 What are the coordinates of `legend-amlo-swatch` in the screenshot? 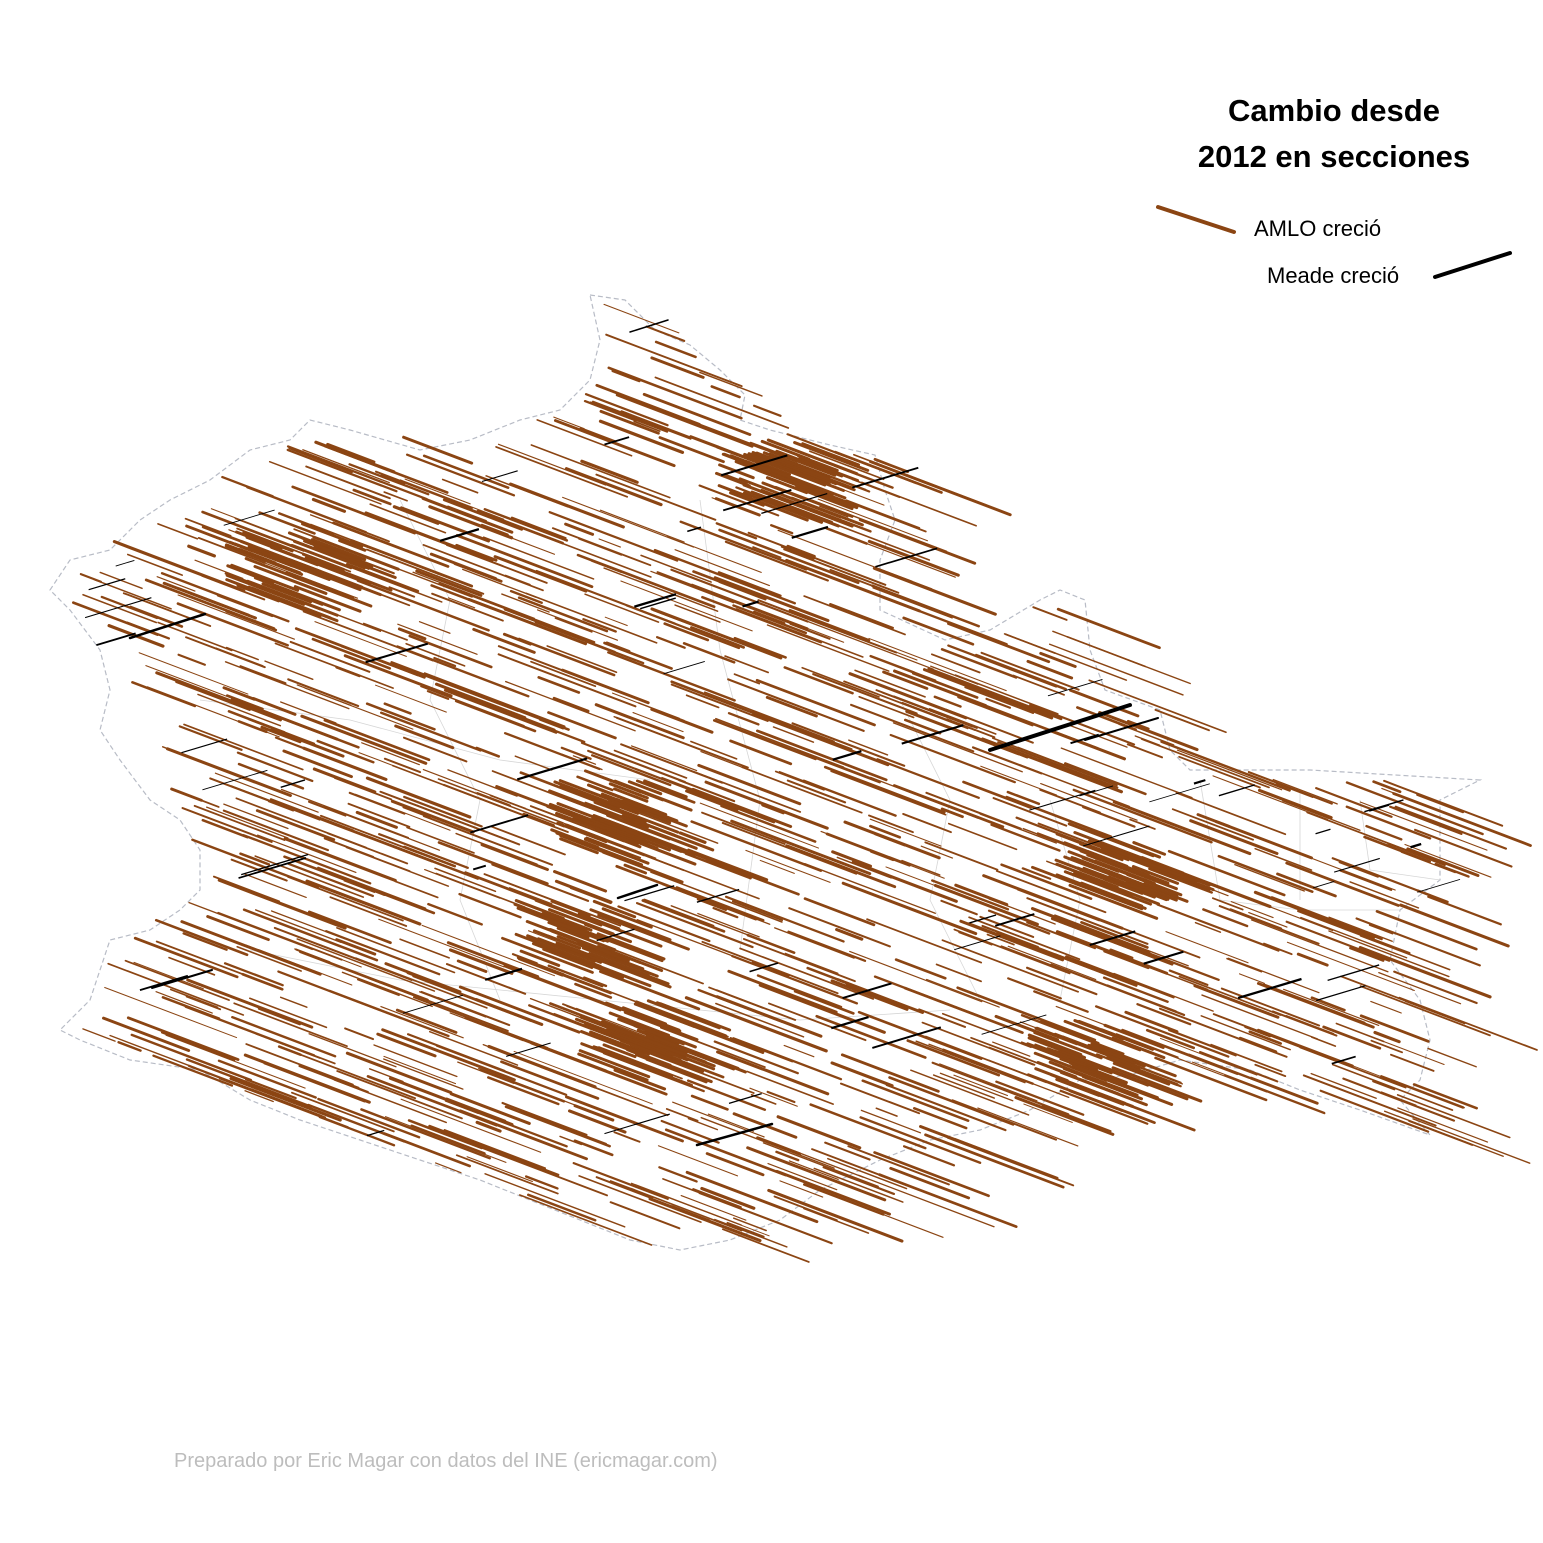 It's located at (1196, 219).